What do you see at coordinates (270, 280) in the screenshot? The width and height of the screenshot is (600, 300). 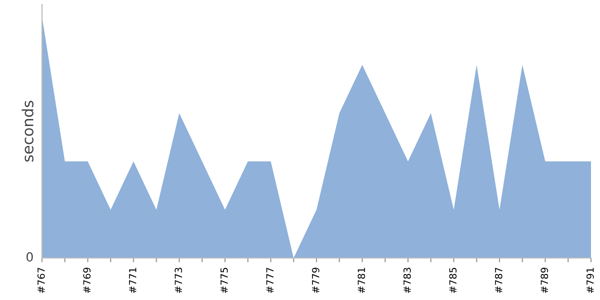 I see `x-tick-label: #777` at bounding box center [270, 280].